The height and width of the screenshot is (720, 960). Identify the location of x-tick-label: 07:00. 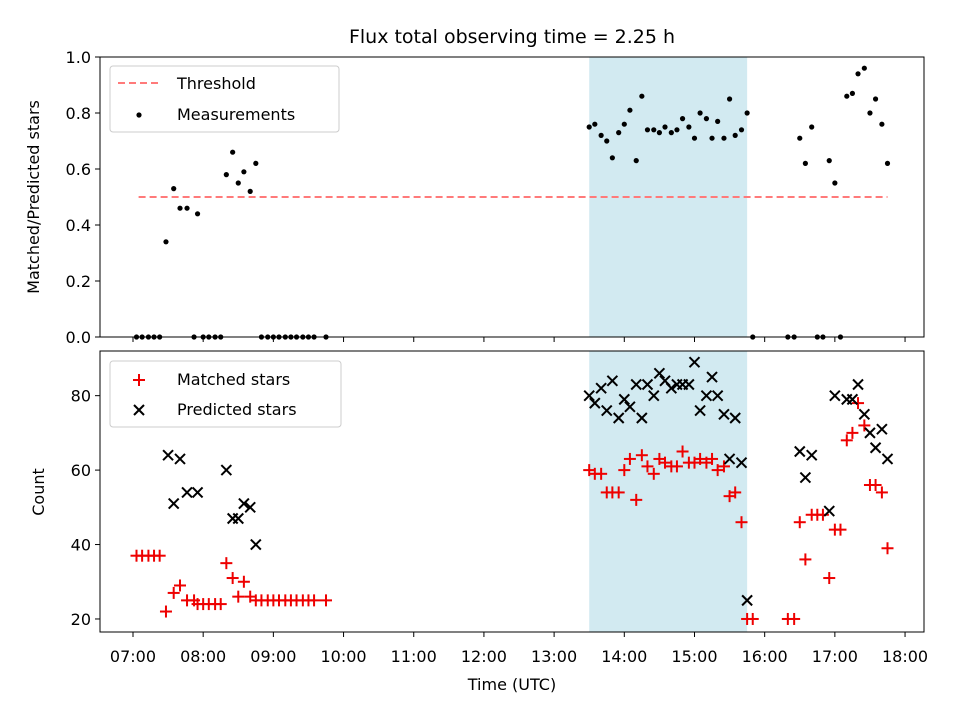
(133, 656).